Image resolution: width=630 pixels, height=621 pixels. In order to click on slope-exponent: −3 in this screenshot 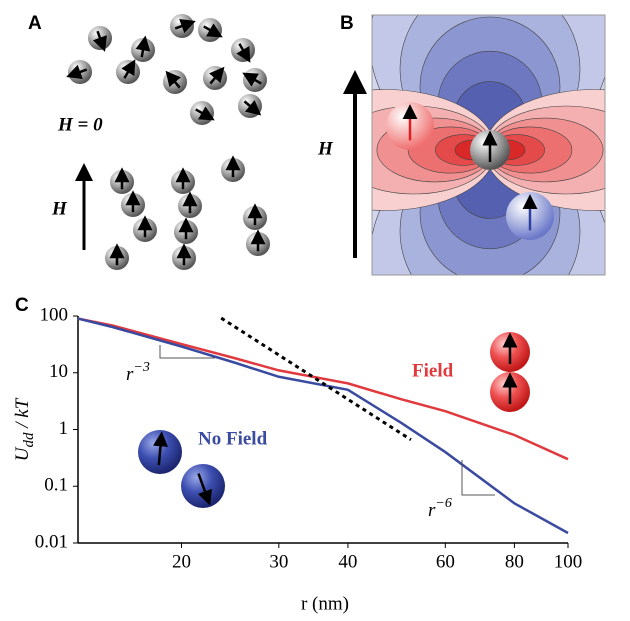, I will do `click(141, 367)`.